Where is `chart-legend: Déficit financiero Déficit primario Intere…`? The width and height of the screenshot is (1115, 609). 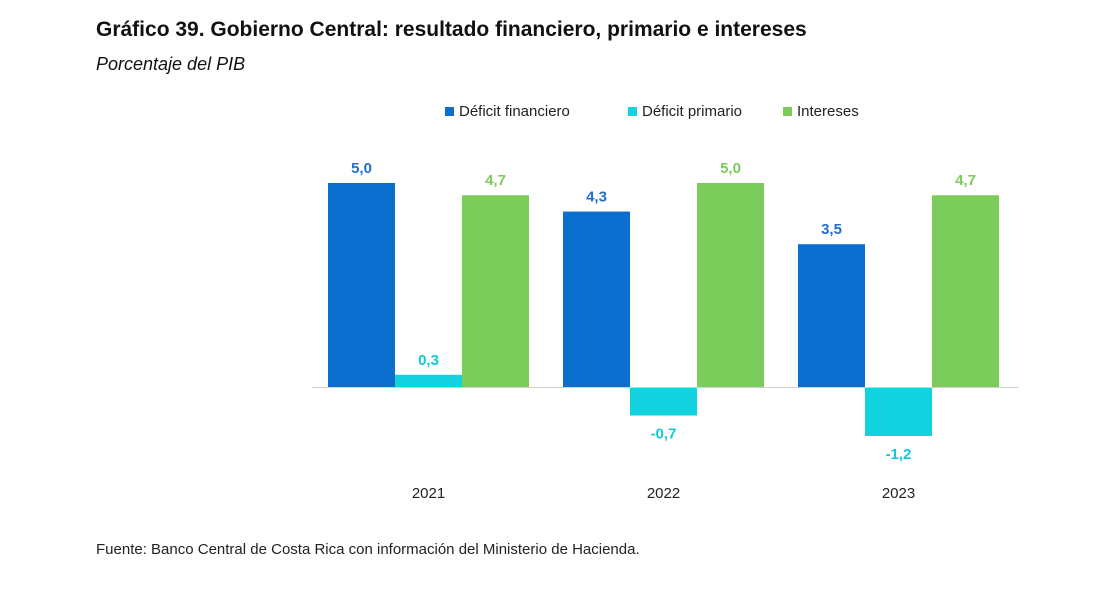 chart-legend: Déficit financiero Déficit primario Intere… is located at coordinates (652, 111).